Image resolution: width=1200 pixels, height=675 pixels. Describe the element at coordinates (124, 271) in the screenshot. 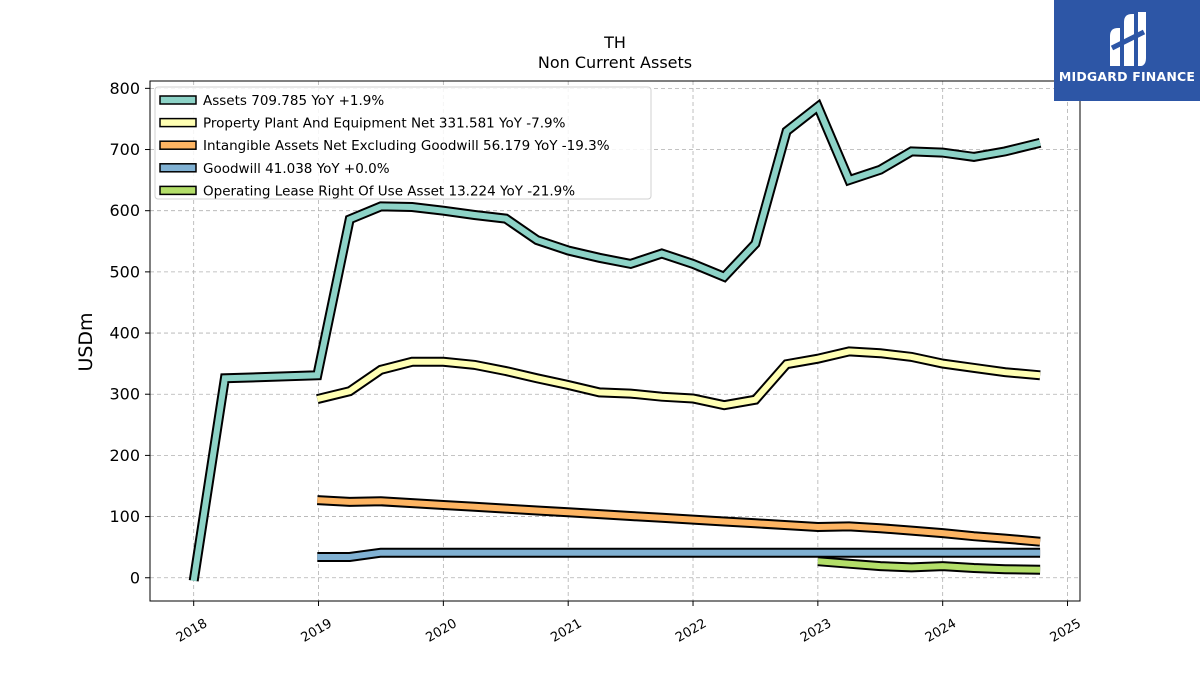

I see `y-tick-label: 500` at that location.